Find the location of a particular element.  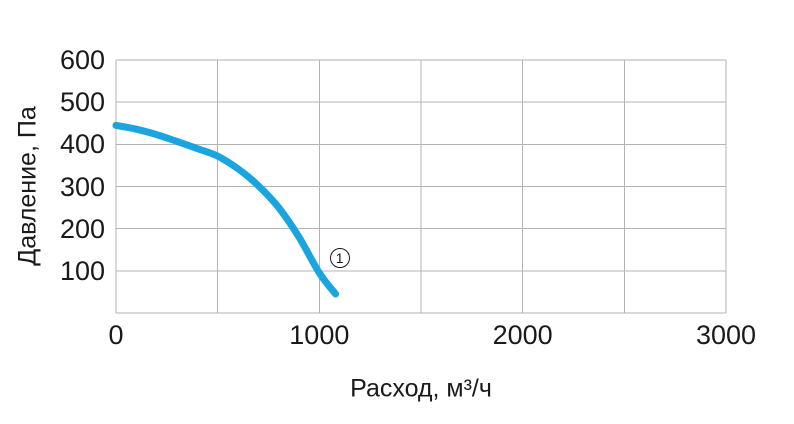

y-tick-label-400: 400 is located at coordinates (82, 144).